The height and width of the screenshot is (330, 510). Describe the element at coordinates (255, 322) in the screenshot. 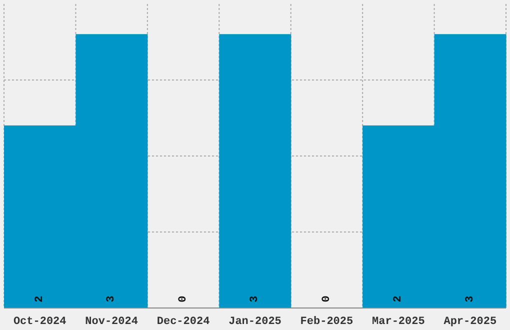

I see `x-tick-label: Jan-2025` at that location.